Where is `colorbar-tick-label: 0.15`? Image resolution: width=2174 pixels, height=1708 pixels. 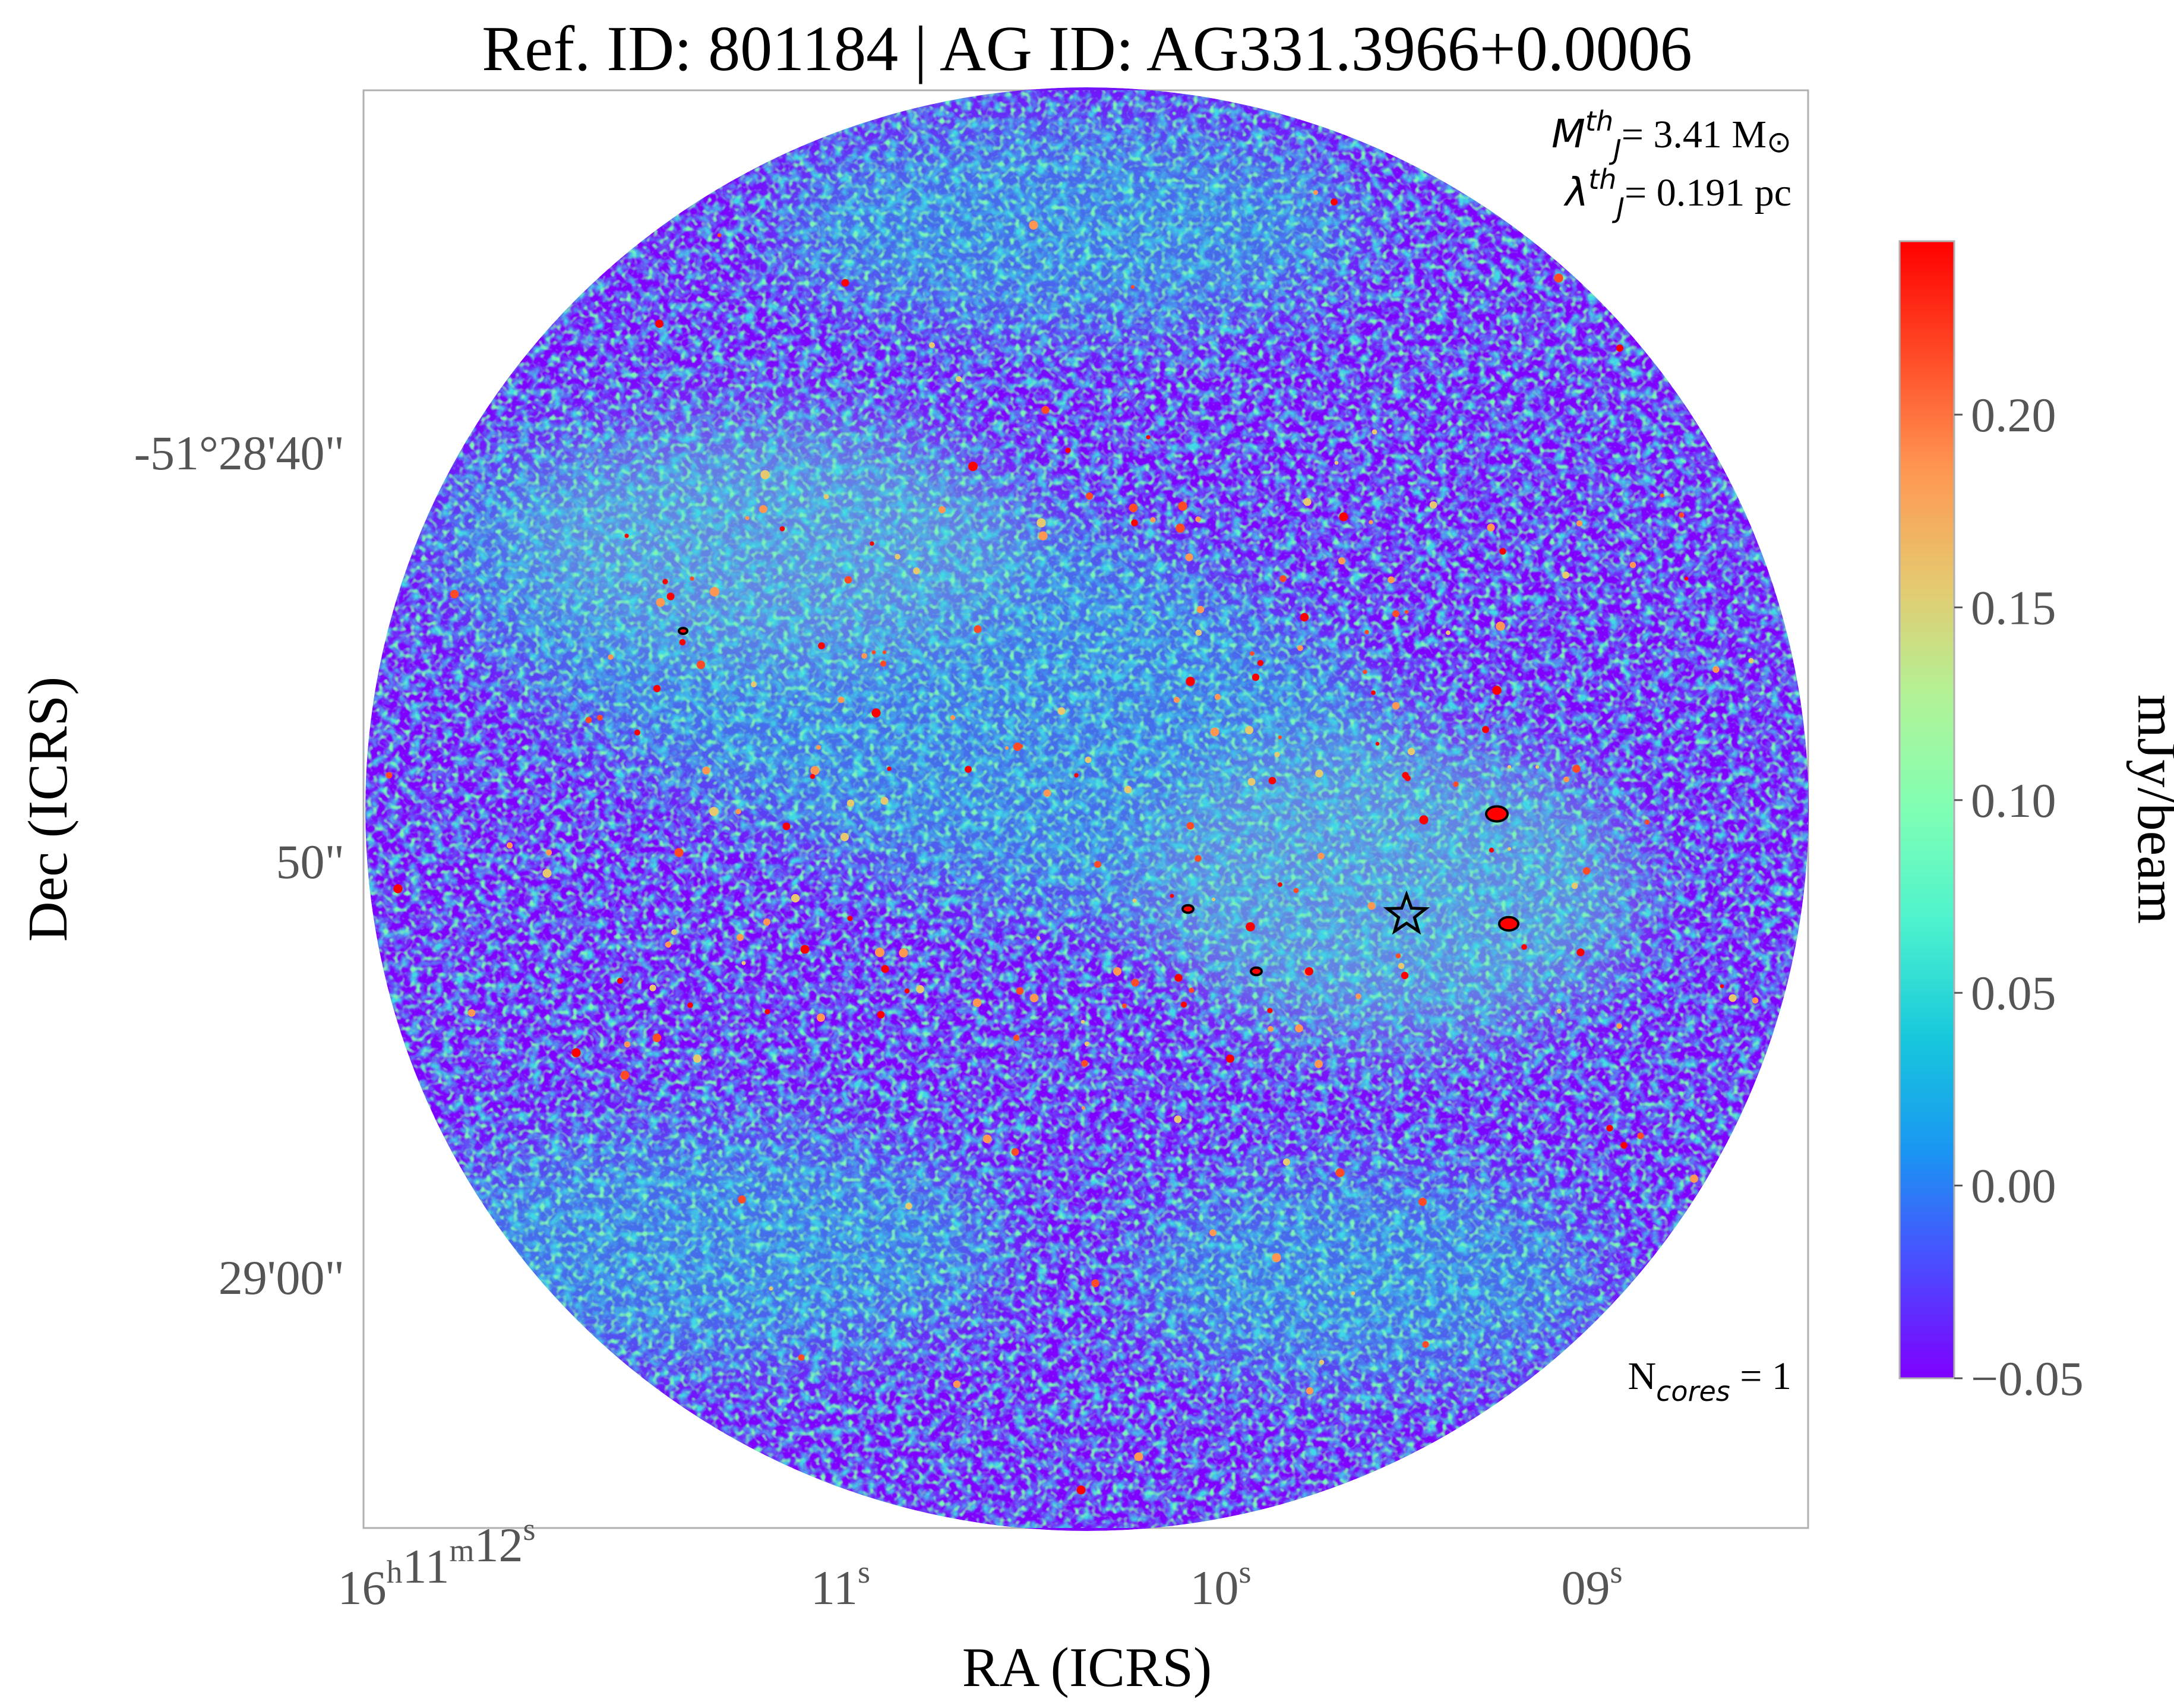 colorbar-tick-label: 0.15 is located at coordinates (2013, 607).